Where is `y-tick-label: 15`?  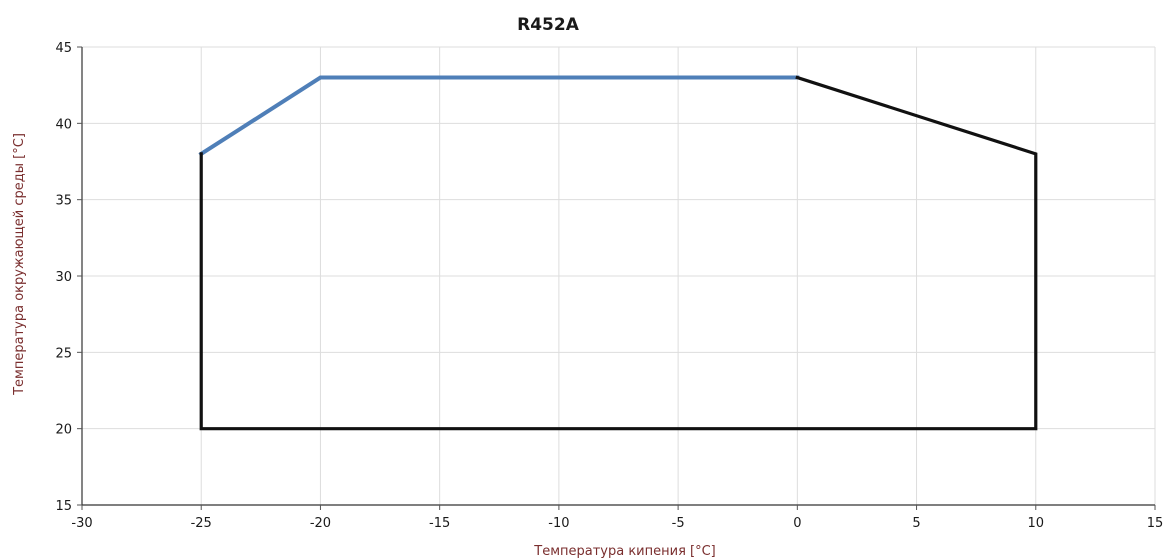
y-tick-label: 15 is located at coordinates (63, 506).